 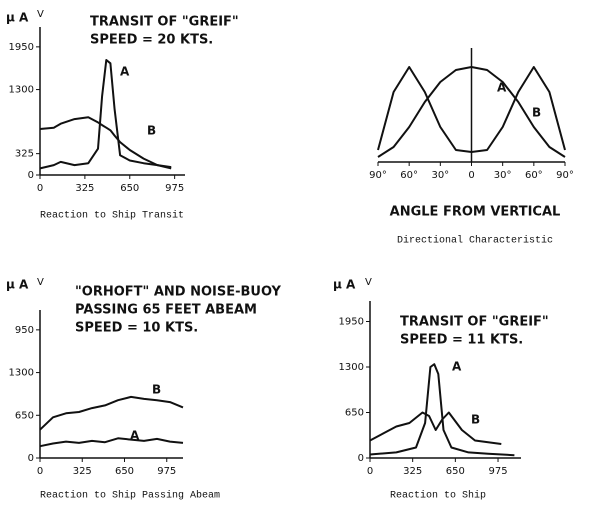 I want to click on caption: Reaction to Ship, so click(x=438, y=496).